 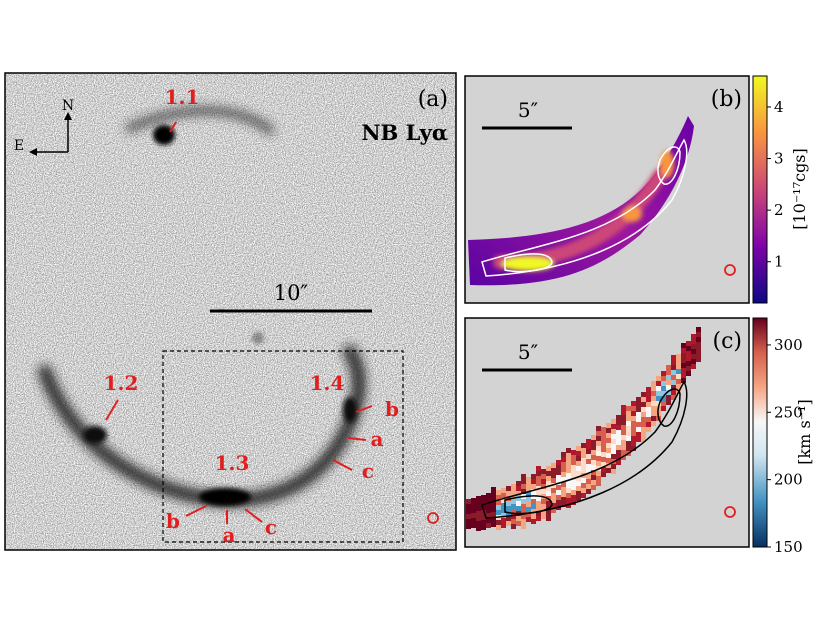 I want to click on colorbar-tick-label: 2, so click(x=779, y=210).